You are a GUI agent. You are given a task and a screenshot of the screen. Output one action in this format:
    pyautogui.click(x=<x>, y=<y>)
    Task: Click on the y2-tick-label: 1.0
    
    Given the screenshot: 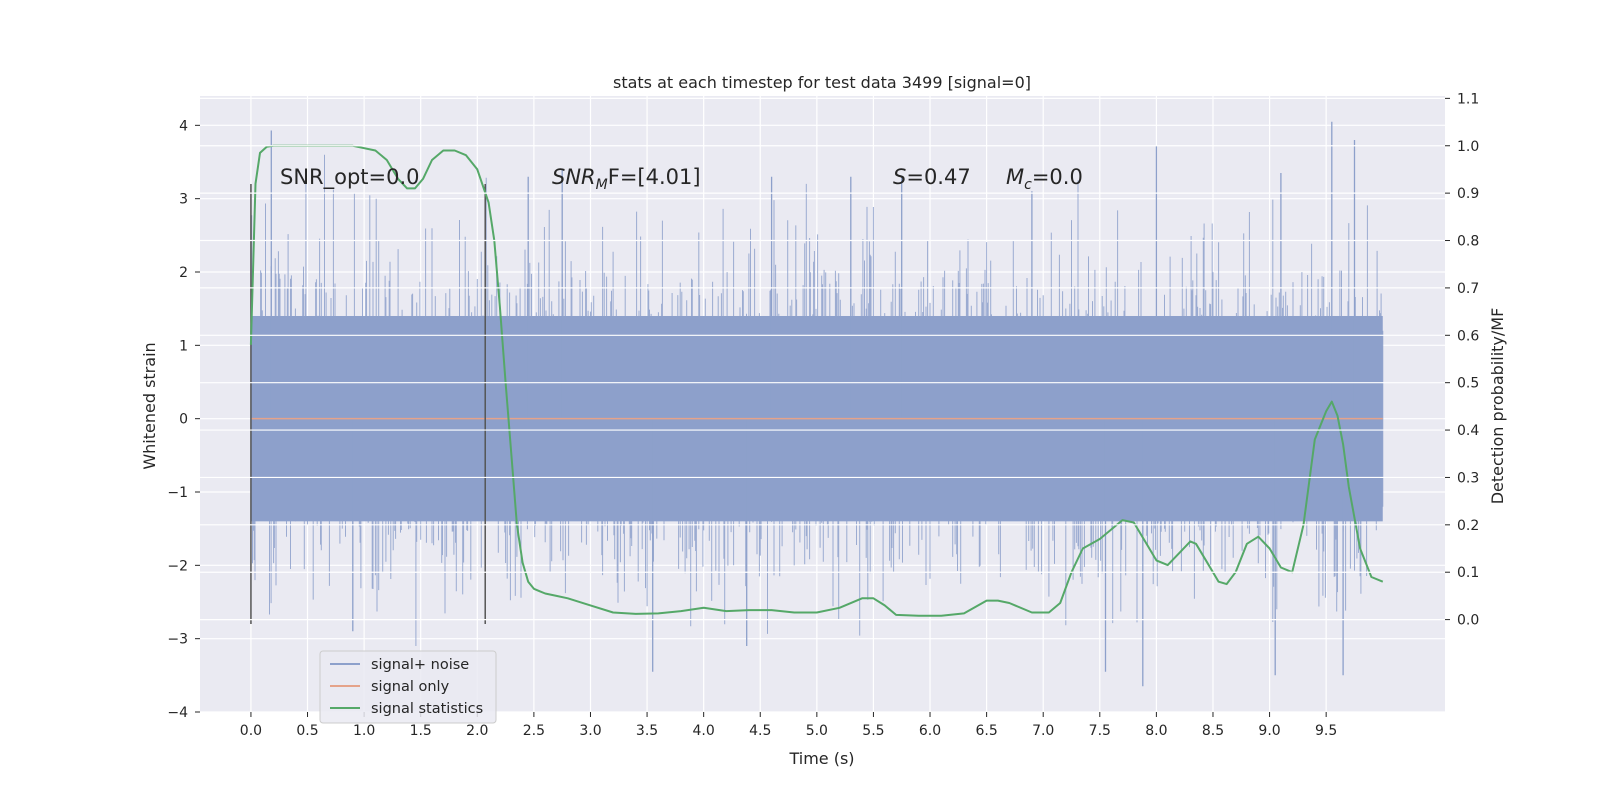 What is the action you would take?
    pyautogui.click(x=1468, y=147)
    